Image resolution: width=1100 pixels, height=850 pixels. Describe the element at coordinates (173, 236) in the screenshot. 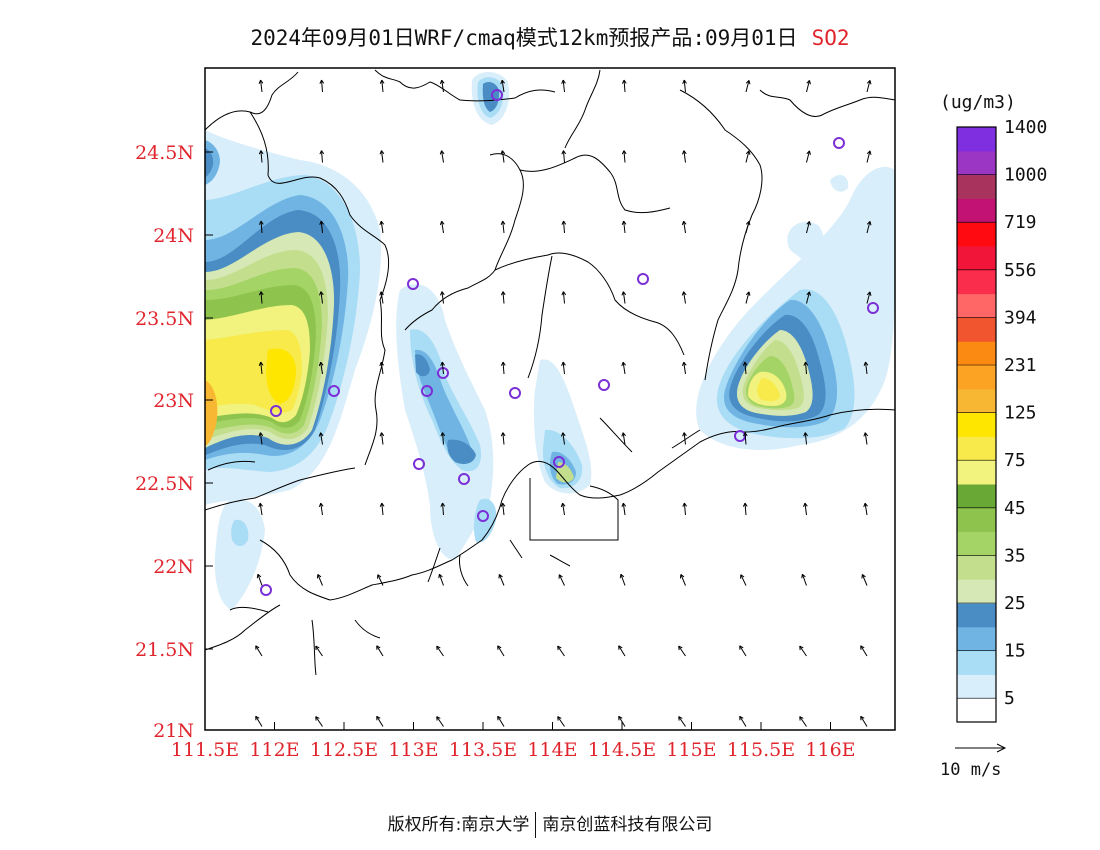

I see `lat-tick-label: 24N` at that location.